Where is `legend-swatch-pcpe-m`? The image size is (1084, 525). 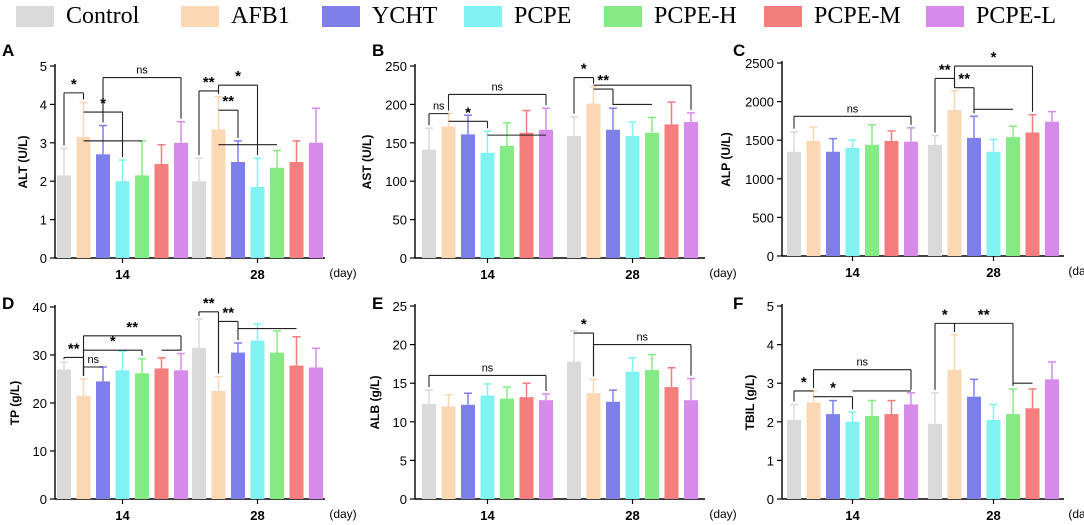 legend-swatch-pcpe-m is located at coordinates (783, 16).